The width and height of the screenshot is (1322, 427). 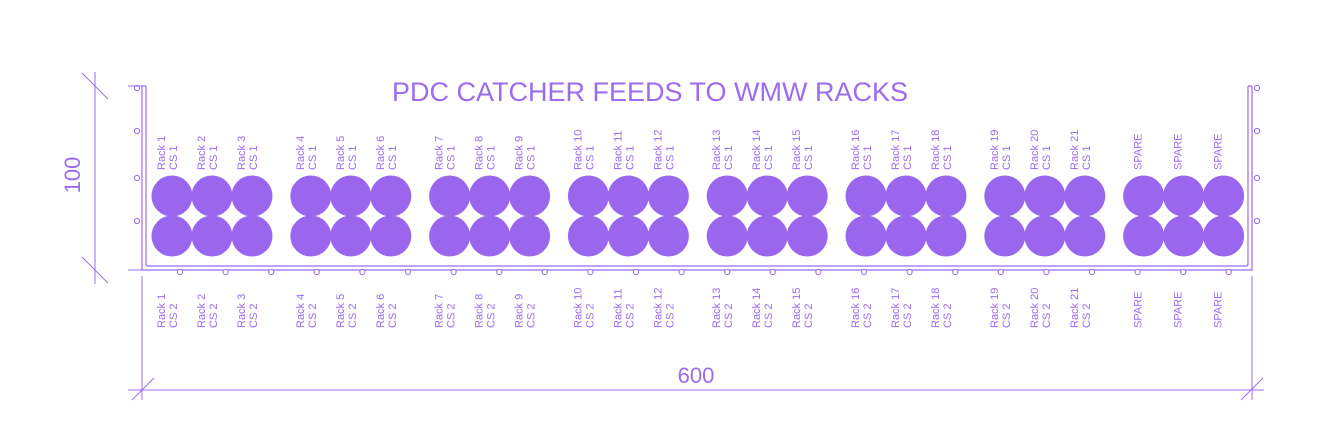 What do you see at coordinates (797, 308) in the screenshot?
I see `cable-label-bottom: Rack 15` at bounding box center [797, 308].